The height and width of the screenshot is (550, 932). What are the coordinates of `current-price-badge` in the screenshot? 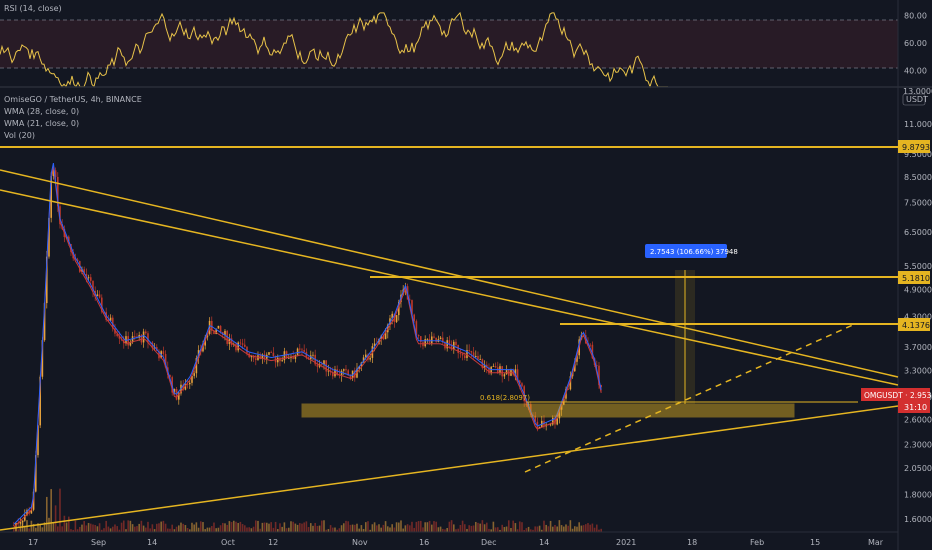 It's located at (895, 394).